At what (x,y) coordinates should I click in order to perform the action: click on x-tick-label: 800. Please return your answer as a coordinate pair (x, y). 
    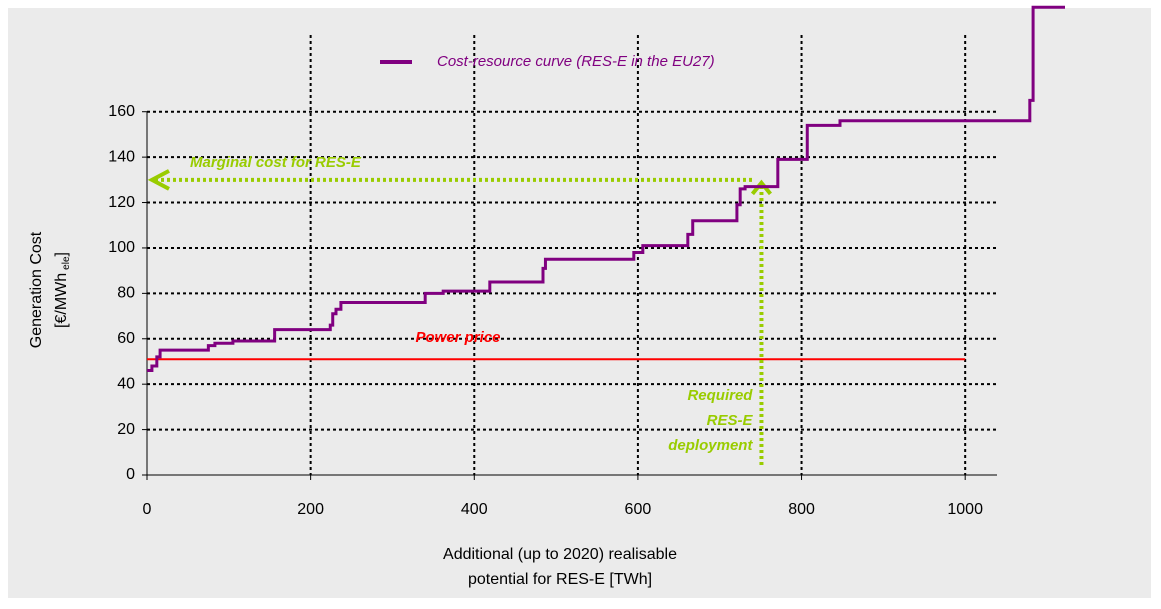
    Looking at the image, I should click on (801, 509).